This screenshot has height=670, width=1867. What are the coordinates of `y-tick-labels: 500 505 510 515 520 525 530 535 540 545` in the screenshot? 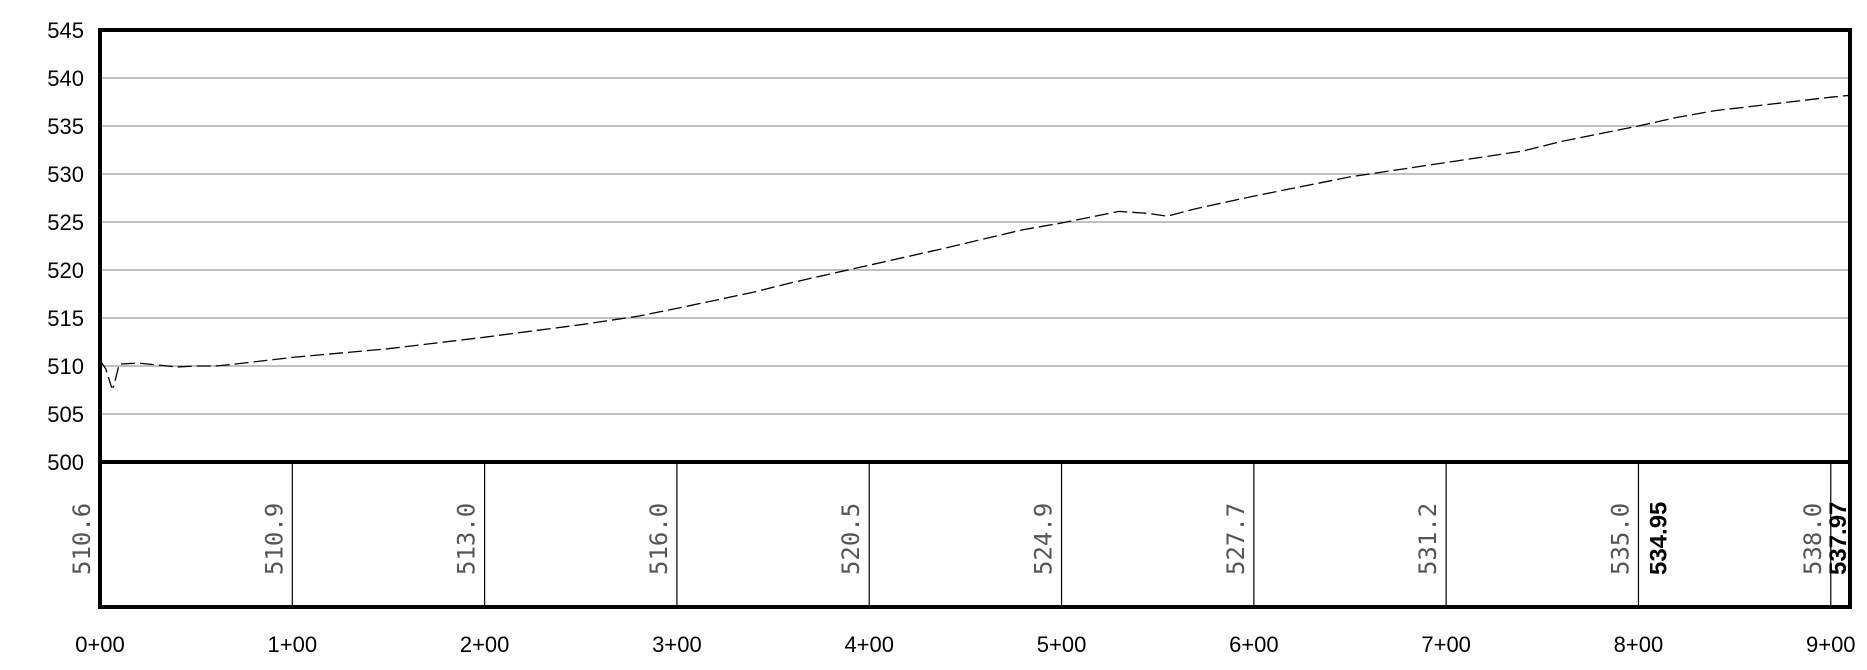 It's located at (65, 246).